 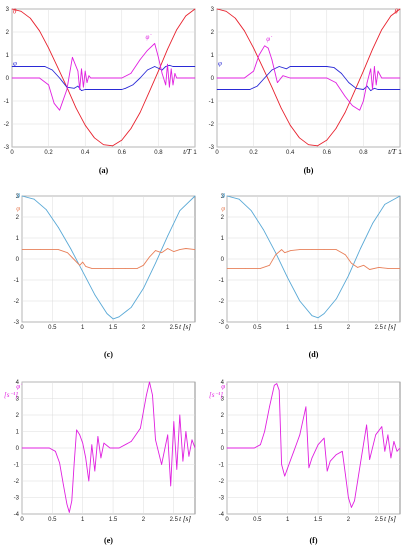 What do you see at coordinates (85, 153) in the screenshot?
I see `x-tick-label: 0.4` at bounding box center [85, 153].